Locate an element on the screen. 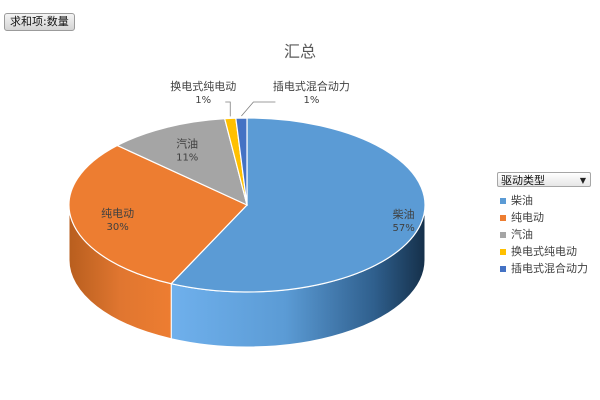 Image resolution: width=600 pixels, height=400 pixels. legend-list: 柴油纯电动汽油换电式纯电动 插电式混合动力 is located at coordinates (546, 234).